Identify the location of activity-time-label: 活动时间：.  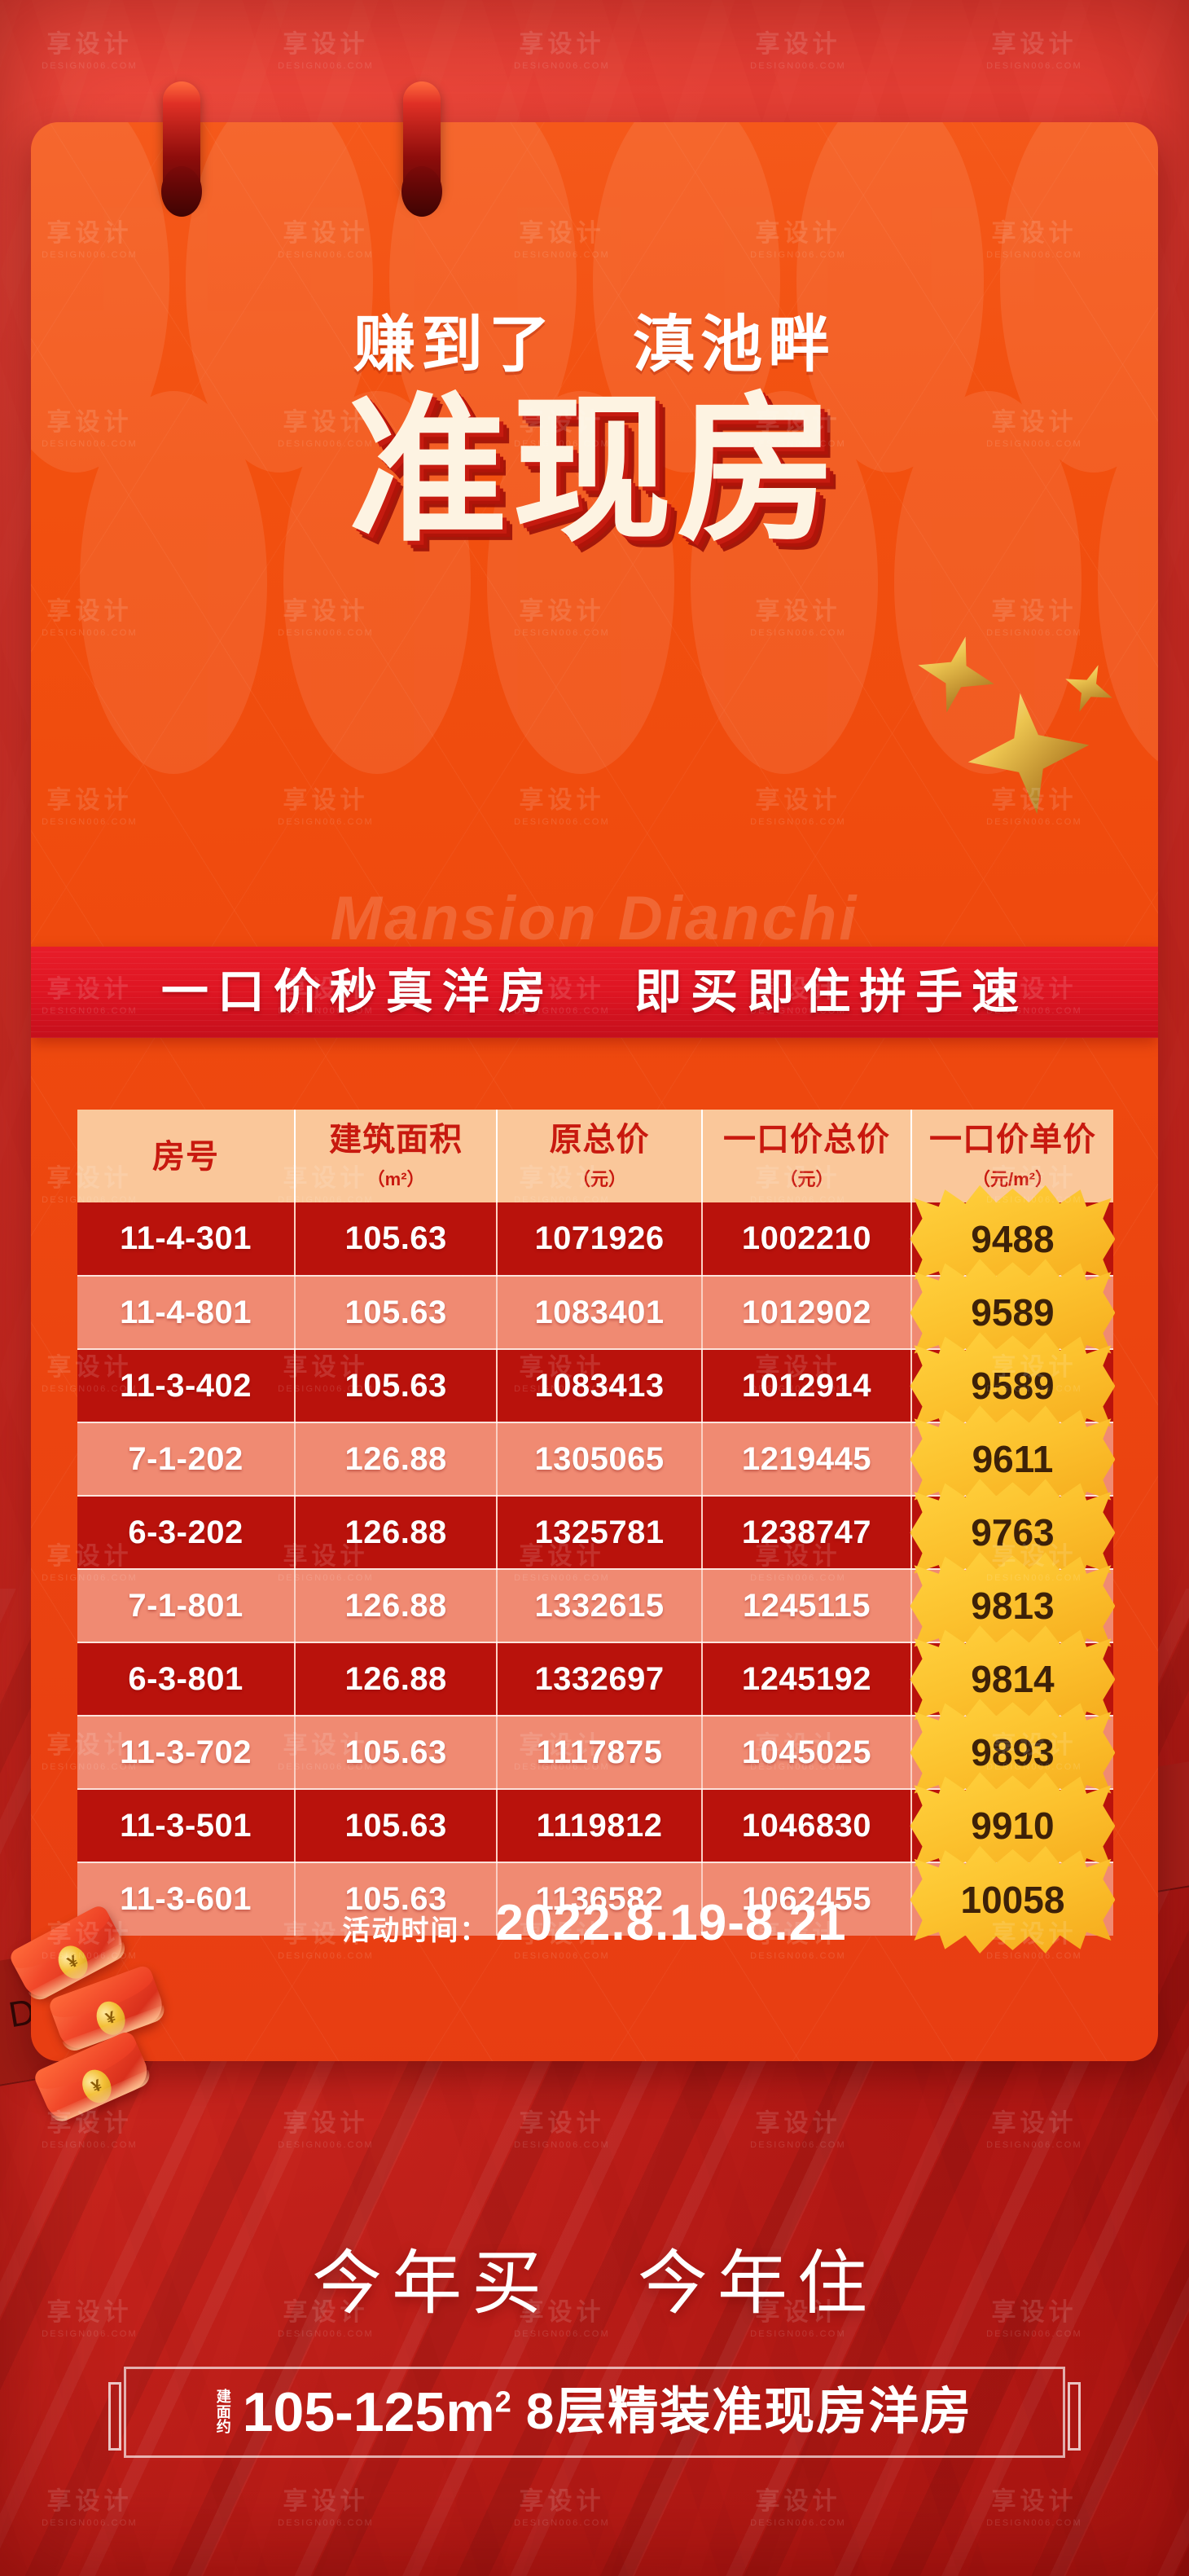
(416, 1930).